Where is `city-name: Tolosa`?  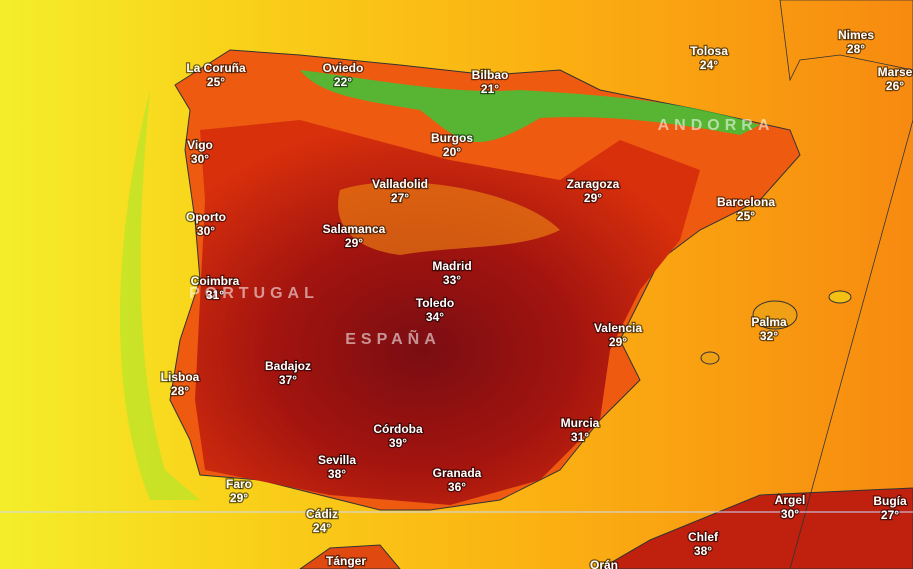
city-name: Tolosa is located at coordinates (709, 51).